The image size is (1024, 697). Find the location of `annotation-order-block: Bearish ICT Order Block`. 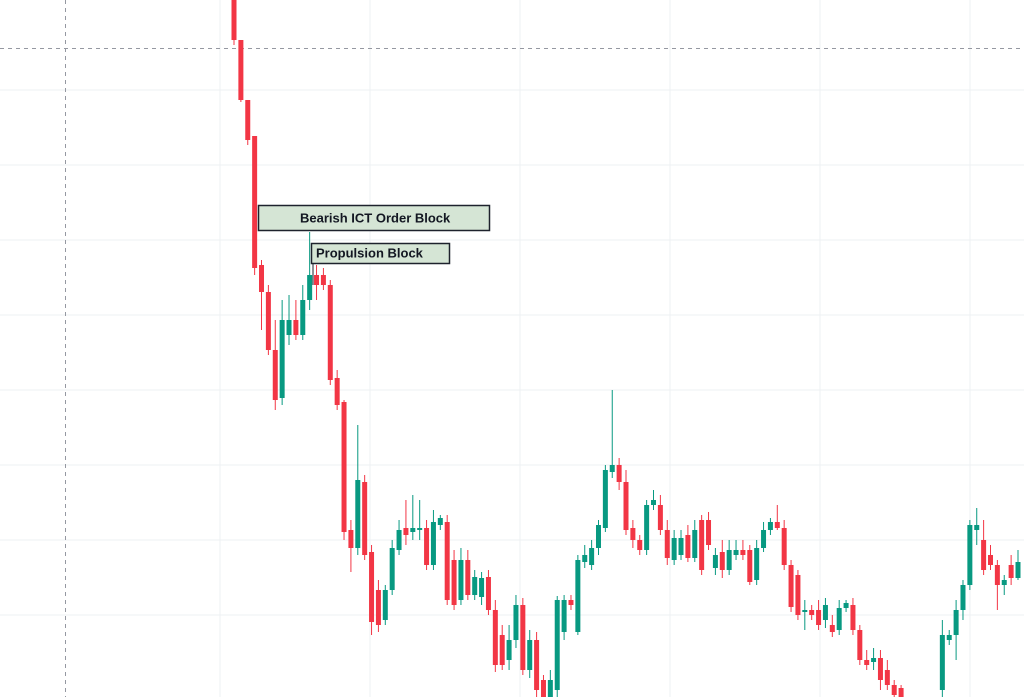

annotation-order-block: Bearish ICT Order Block is located at coordinates (374, 218).